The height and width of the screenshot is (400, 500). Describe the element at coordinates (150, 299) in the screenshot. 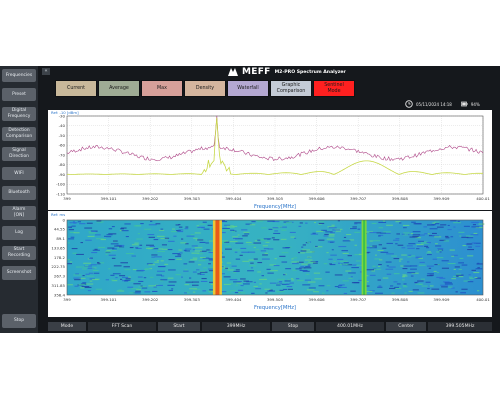

I see `waterfall-x-tick: 399.202` at that location.